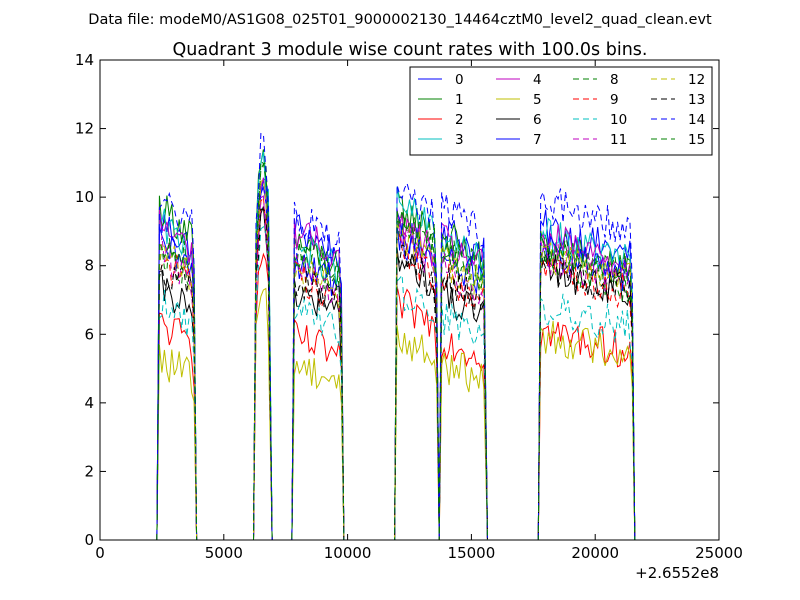 Image resolution: width=800 pixels, height=600 pixels. What do you see at coordinates (89, 540) in the screenshot?
I see `y-tick-label: 0` at bounding box center [89, 540].